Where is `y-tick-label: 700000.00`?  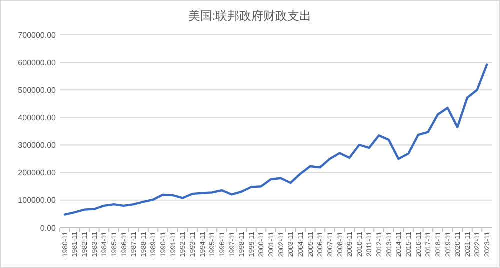 y-tick-label: 700000.00 is located at coordinates (37, 35).